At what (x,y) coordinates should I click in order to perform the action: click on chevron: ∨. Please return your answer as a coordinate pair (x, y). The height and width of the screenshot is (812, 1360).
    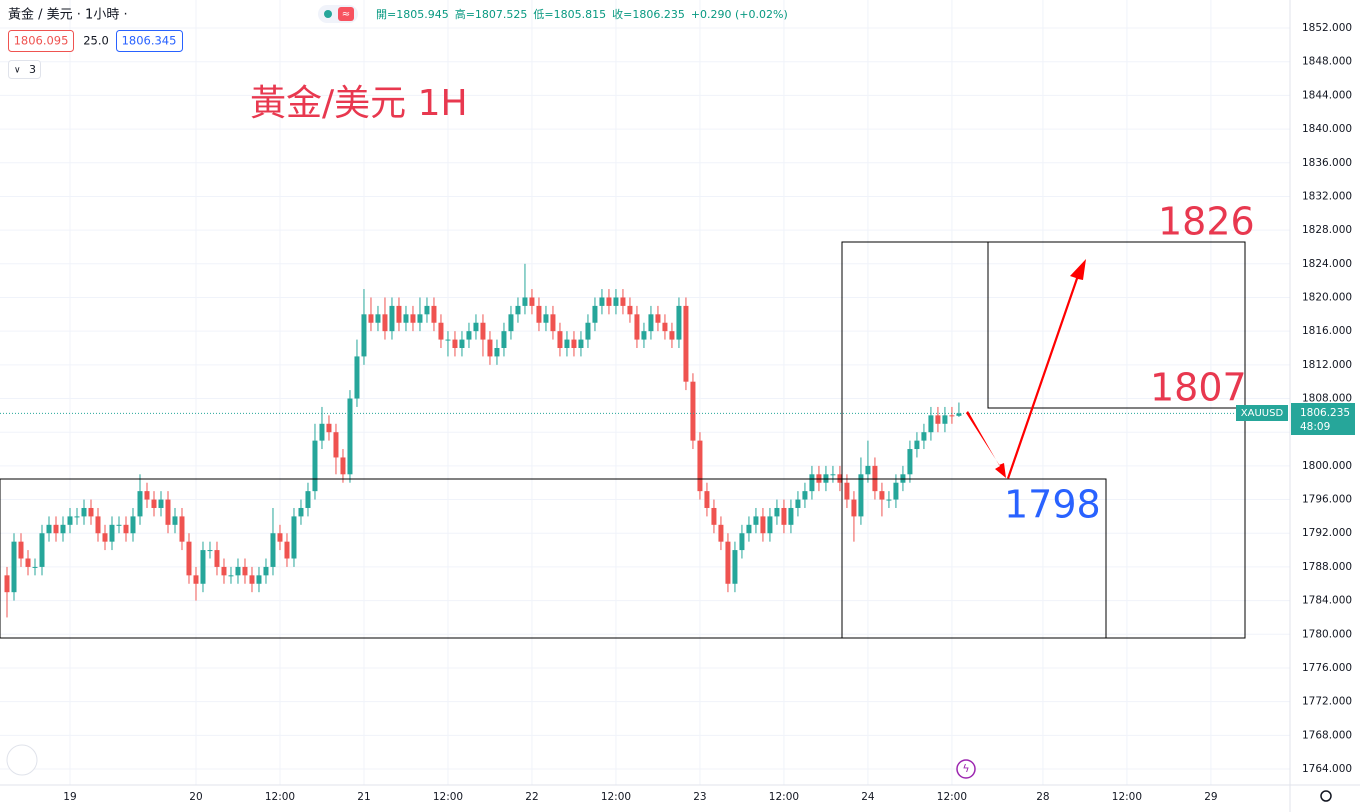
    Looking at the image, I should click on (17, 71).